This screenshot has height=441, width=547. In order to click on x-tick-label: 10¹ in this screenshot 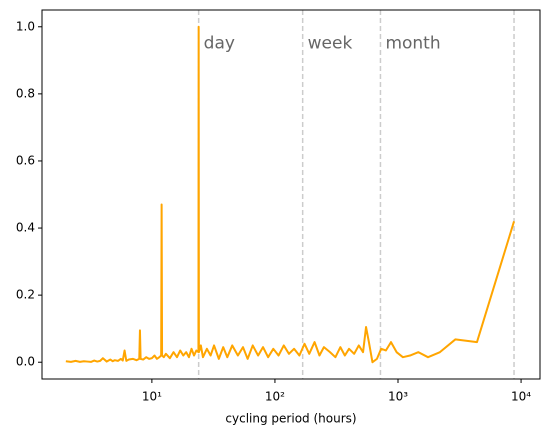, I will do `click(152, 397)`.